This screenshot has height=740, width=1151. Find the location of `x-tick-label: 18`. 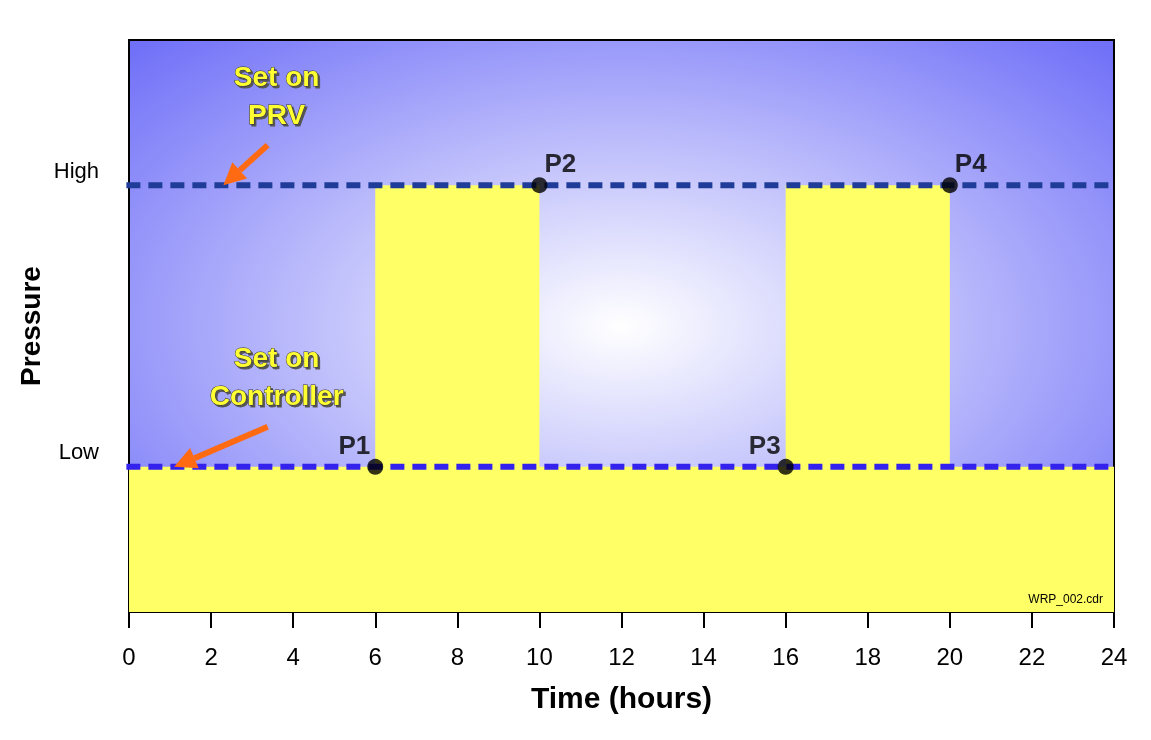

x-tick-label: 18 is located at coordinates (868, 656).